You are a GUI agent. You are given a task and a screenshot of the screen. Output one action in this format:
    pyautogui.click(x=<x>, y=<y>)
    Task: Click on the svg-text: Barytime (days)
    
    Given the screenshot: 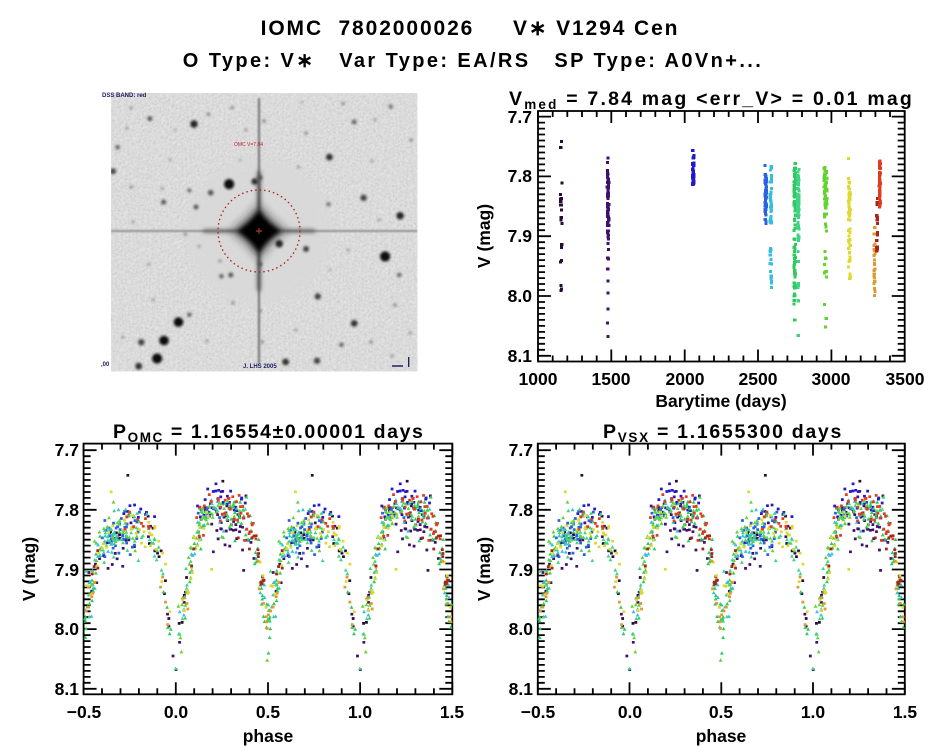 What is the action you would take?
    pyautogui.click(x=720, y=401)
    